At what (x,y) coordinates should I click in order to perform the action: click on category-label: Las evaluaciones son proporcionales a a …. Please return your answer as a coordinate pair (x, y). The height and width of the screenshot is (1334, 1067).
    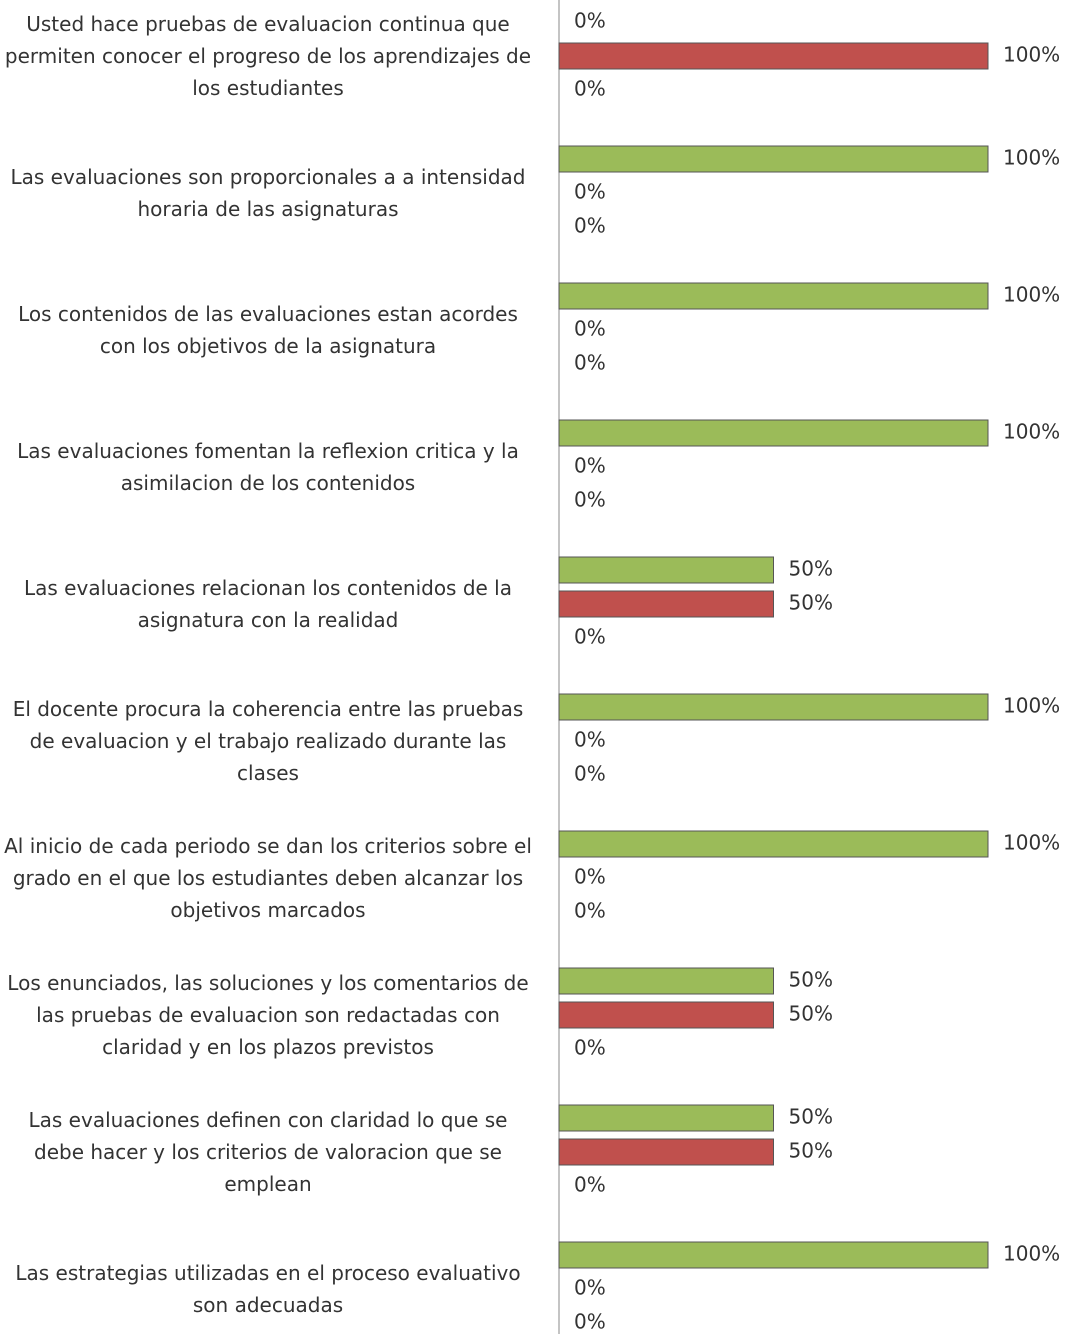
    Looking at the image, I should click on (268, 193).